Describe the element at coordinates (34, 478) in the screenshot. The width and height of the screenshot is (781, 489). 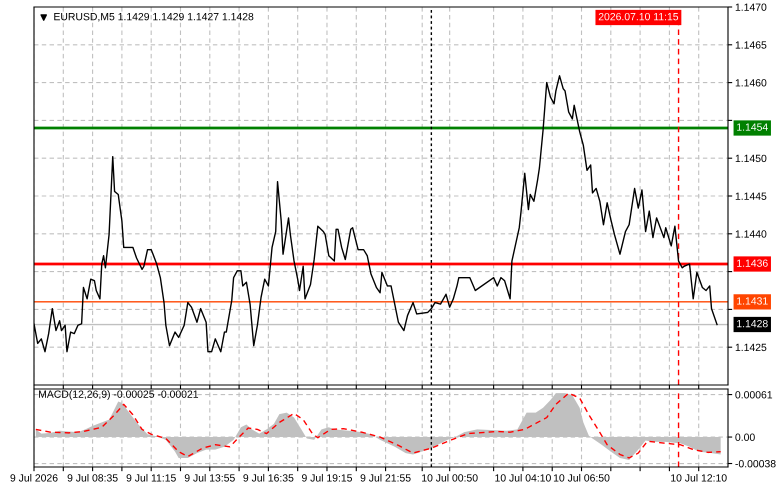
I see `x-tick-label: 9 Jul 2026` at that location.